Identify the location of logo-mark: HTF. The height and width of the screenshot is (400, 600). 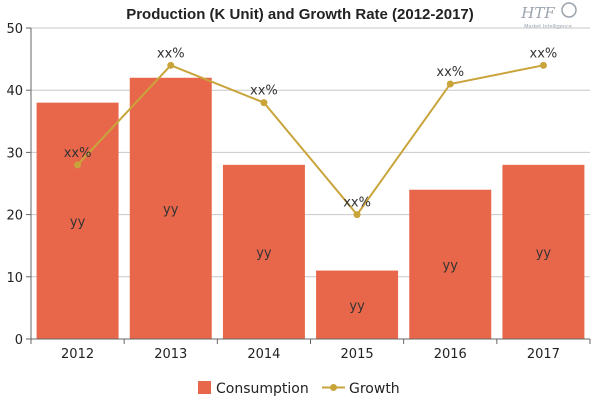
(537, 13).